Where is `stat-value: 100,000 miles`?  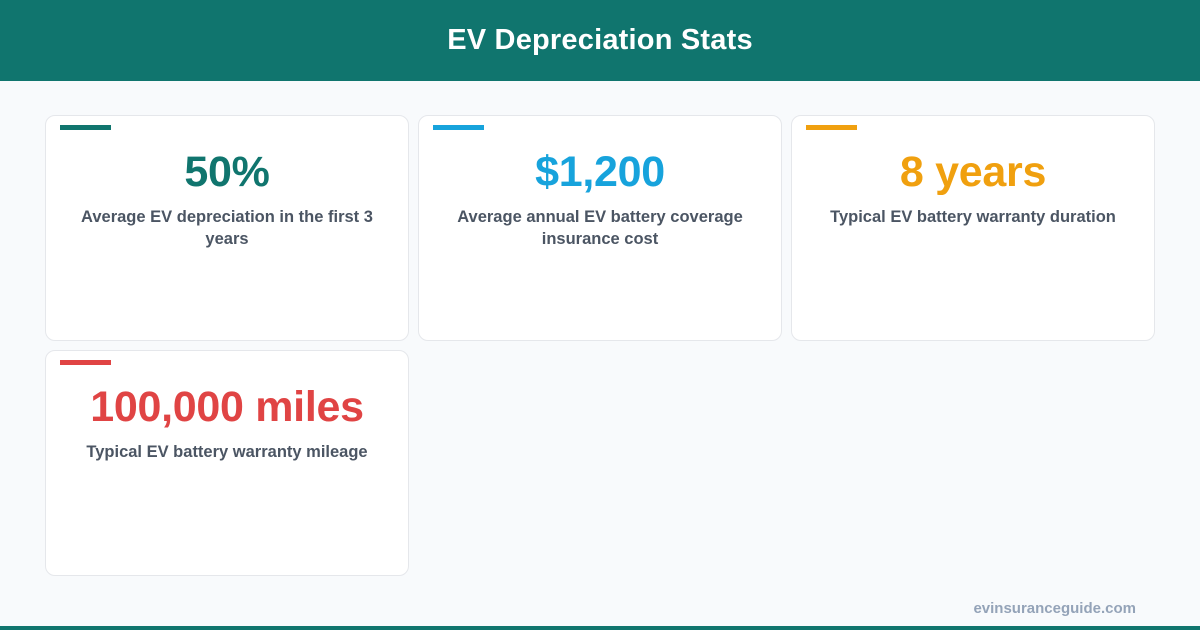
stat-value: 100,000 miles is located at coordinates (227, 407).